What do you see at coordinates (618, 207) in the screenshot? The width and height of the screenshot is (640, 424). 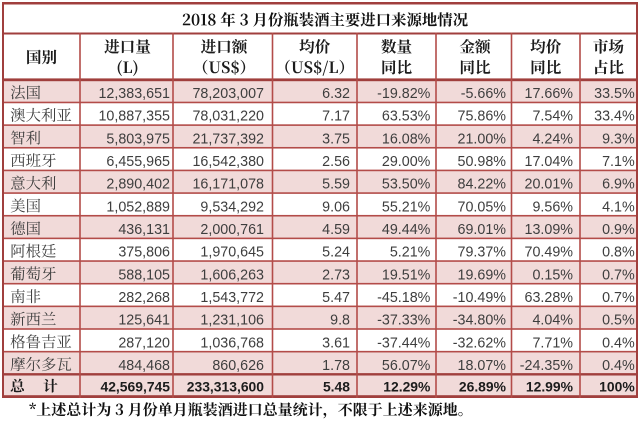 I see `svg-text: 4.1%` at bounding box center [618, 207].